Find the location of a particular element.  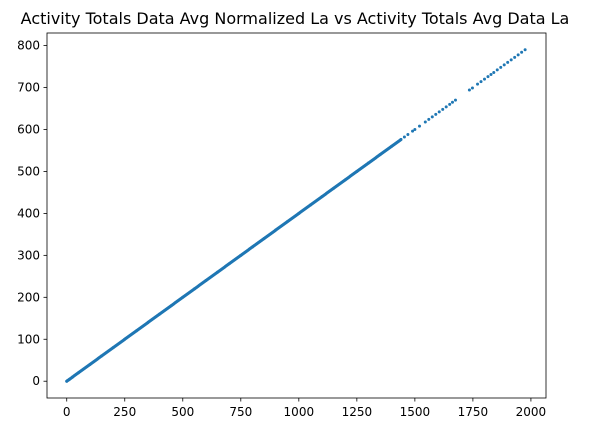

y-tick-label: 600 is located at coordinates (28, 129).